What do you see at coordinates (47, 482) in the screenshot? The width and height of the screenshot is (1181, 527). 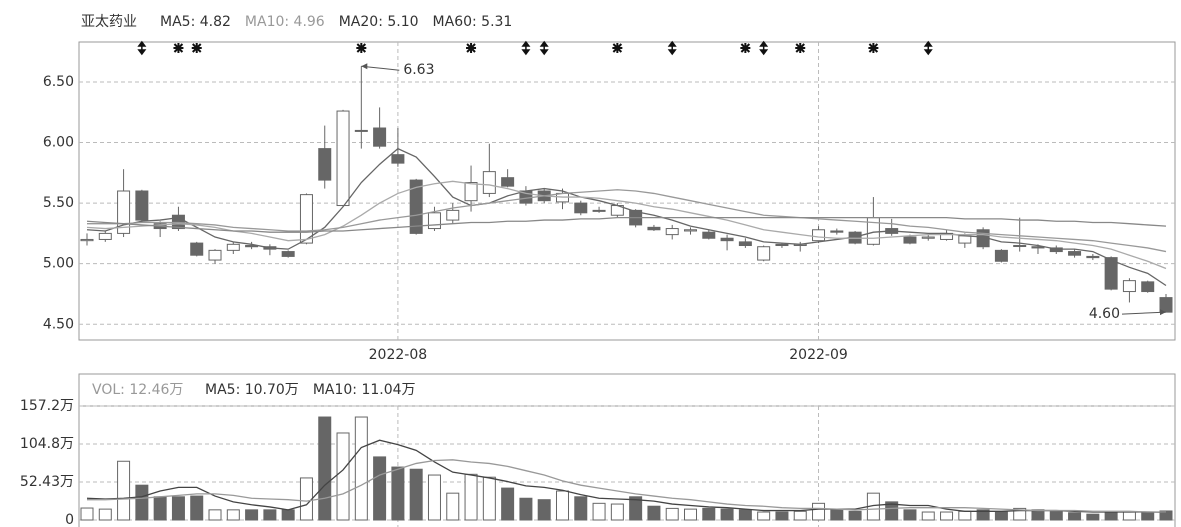 I see `y-tick-label: 52.43万` at bounding box center [47, 482].